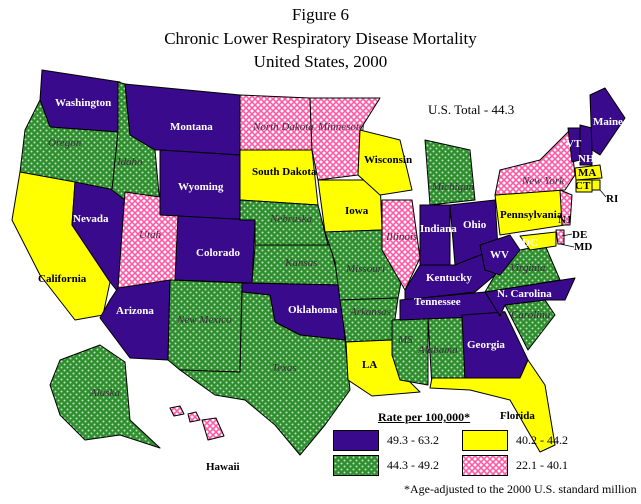  Describe the element at coordinates (475, 225) in the screenshot. I see `label-ohio: Ohio` at that location.